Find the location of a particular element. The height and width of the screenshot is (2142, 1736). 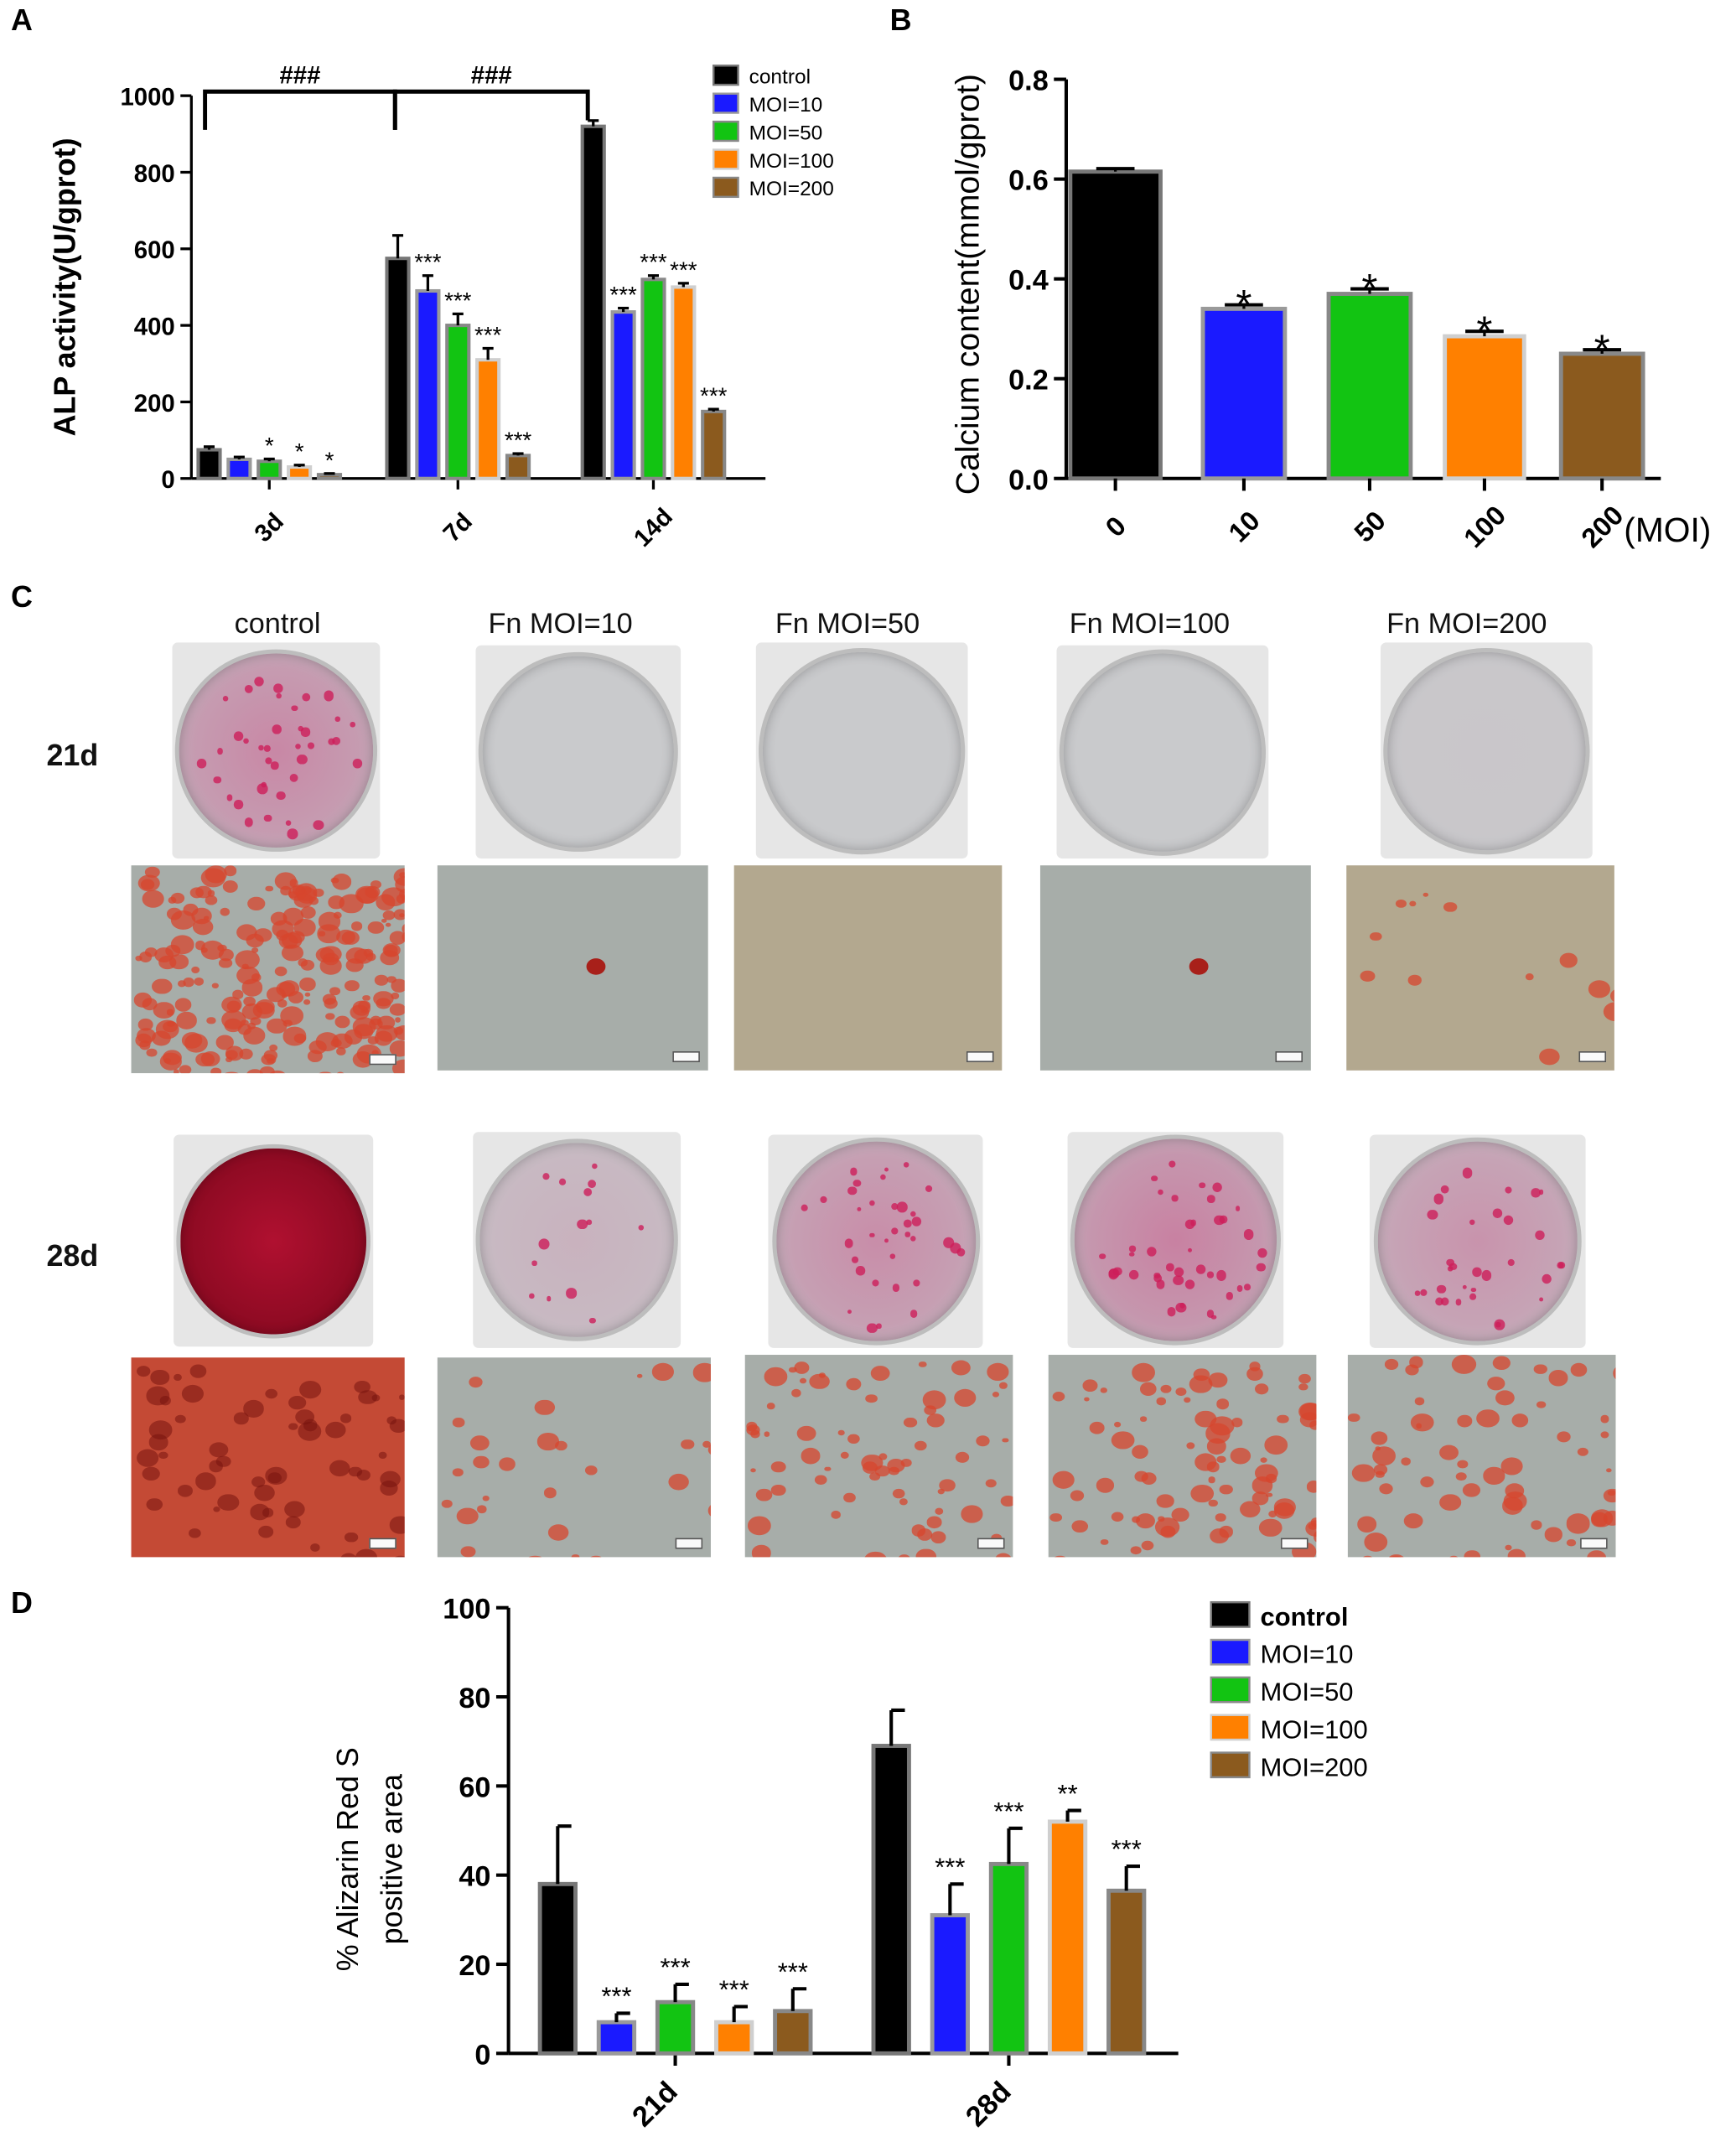

legend-label: MOI=50 is located at coordinates (1308, 1692).